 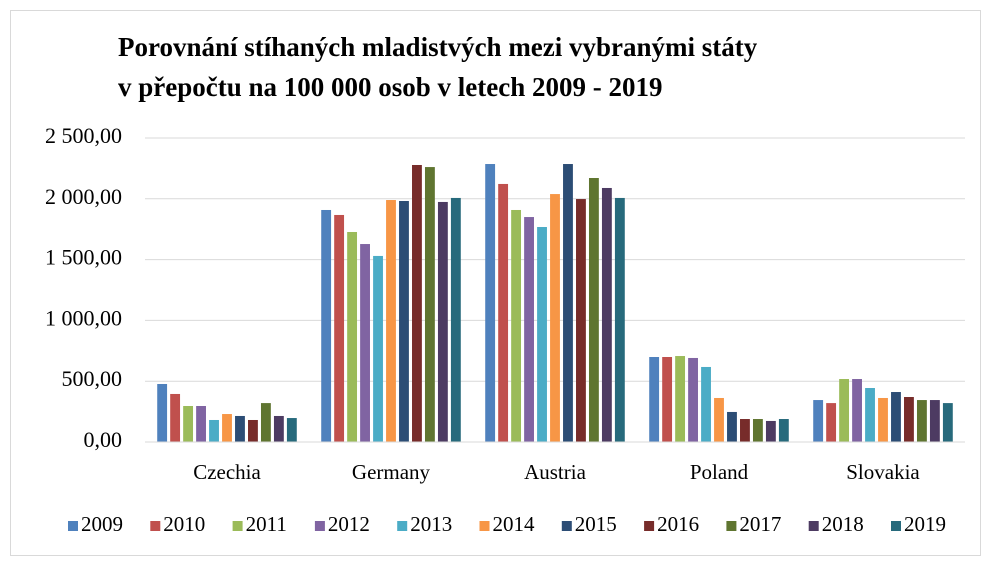 What do you see at coordinates (514, 524) in the screenshot?
I see `legend-label: 2014` at bounding box center [514, 524].